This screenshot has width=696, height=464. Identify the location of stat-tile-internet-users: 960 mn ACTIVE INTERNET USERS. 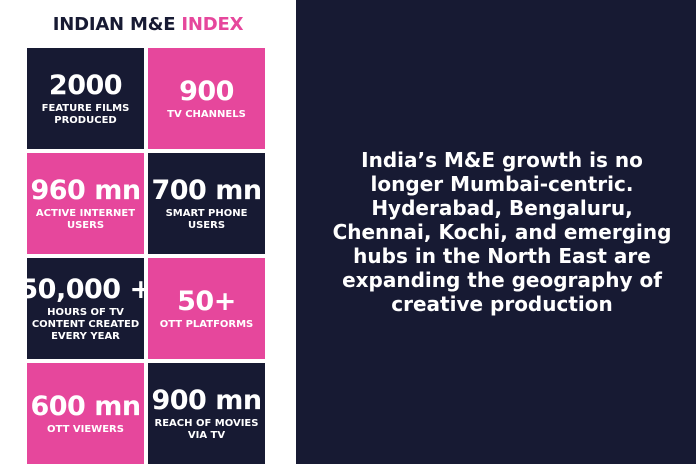
(85, 203).